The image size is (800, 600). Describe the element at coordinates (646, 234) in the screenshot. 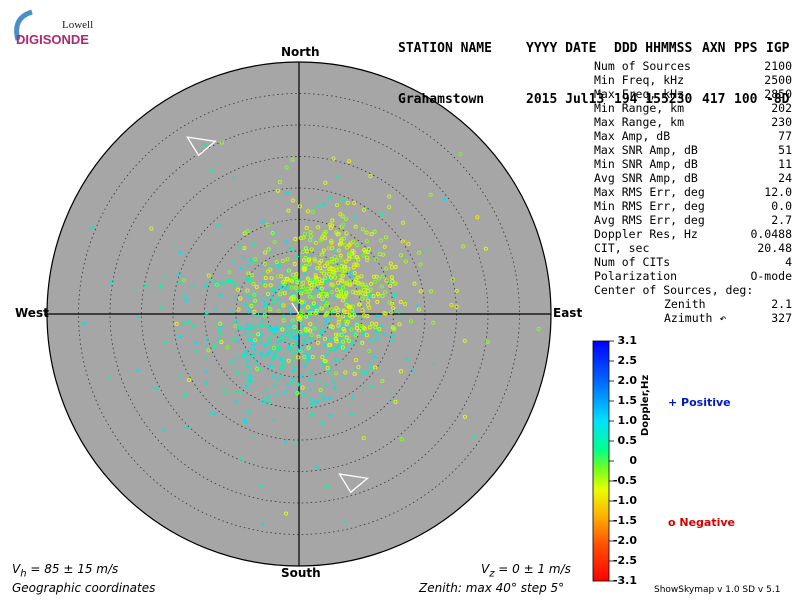

I see `stat-label: Doppler Res, Hz` at that location.